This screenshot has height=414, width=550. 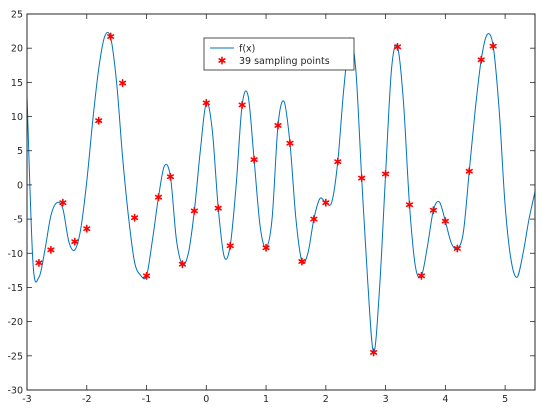 I want to click on x-tick-label: 0, so click(x=206, y=399).